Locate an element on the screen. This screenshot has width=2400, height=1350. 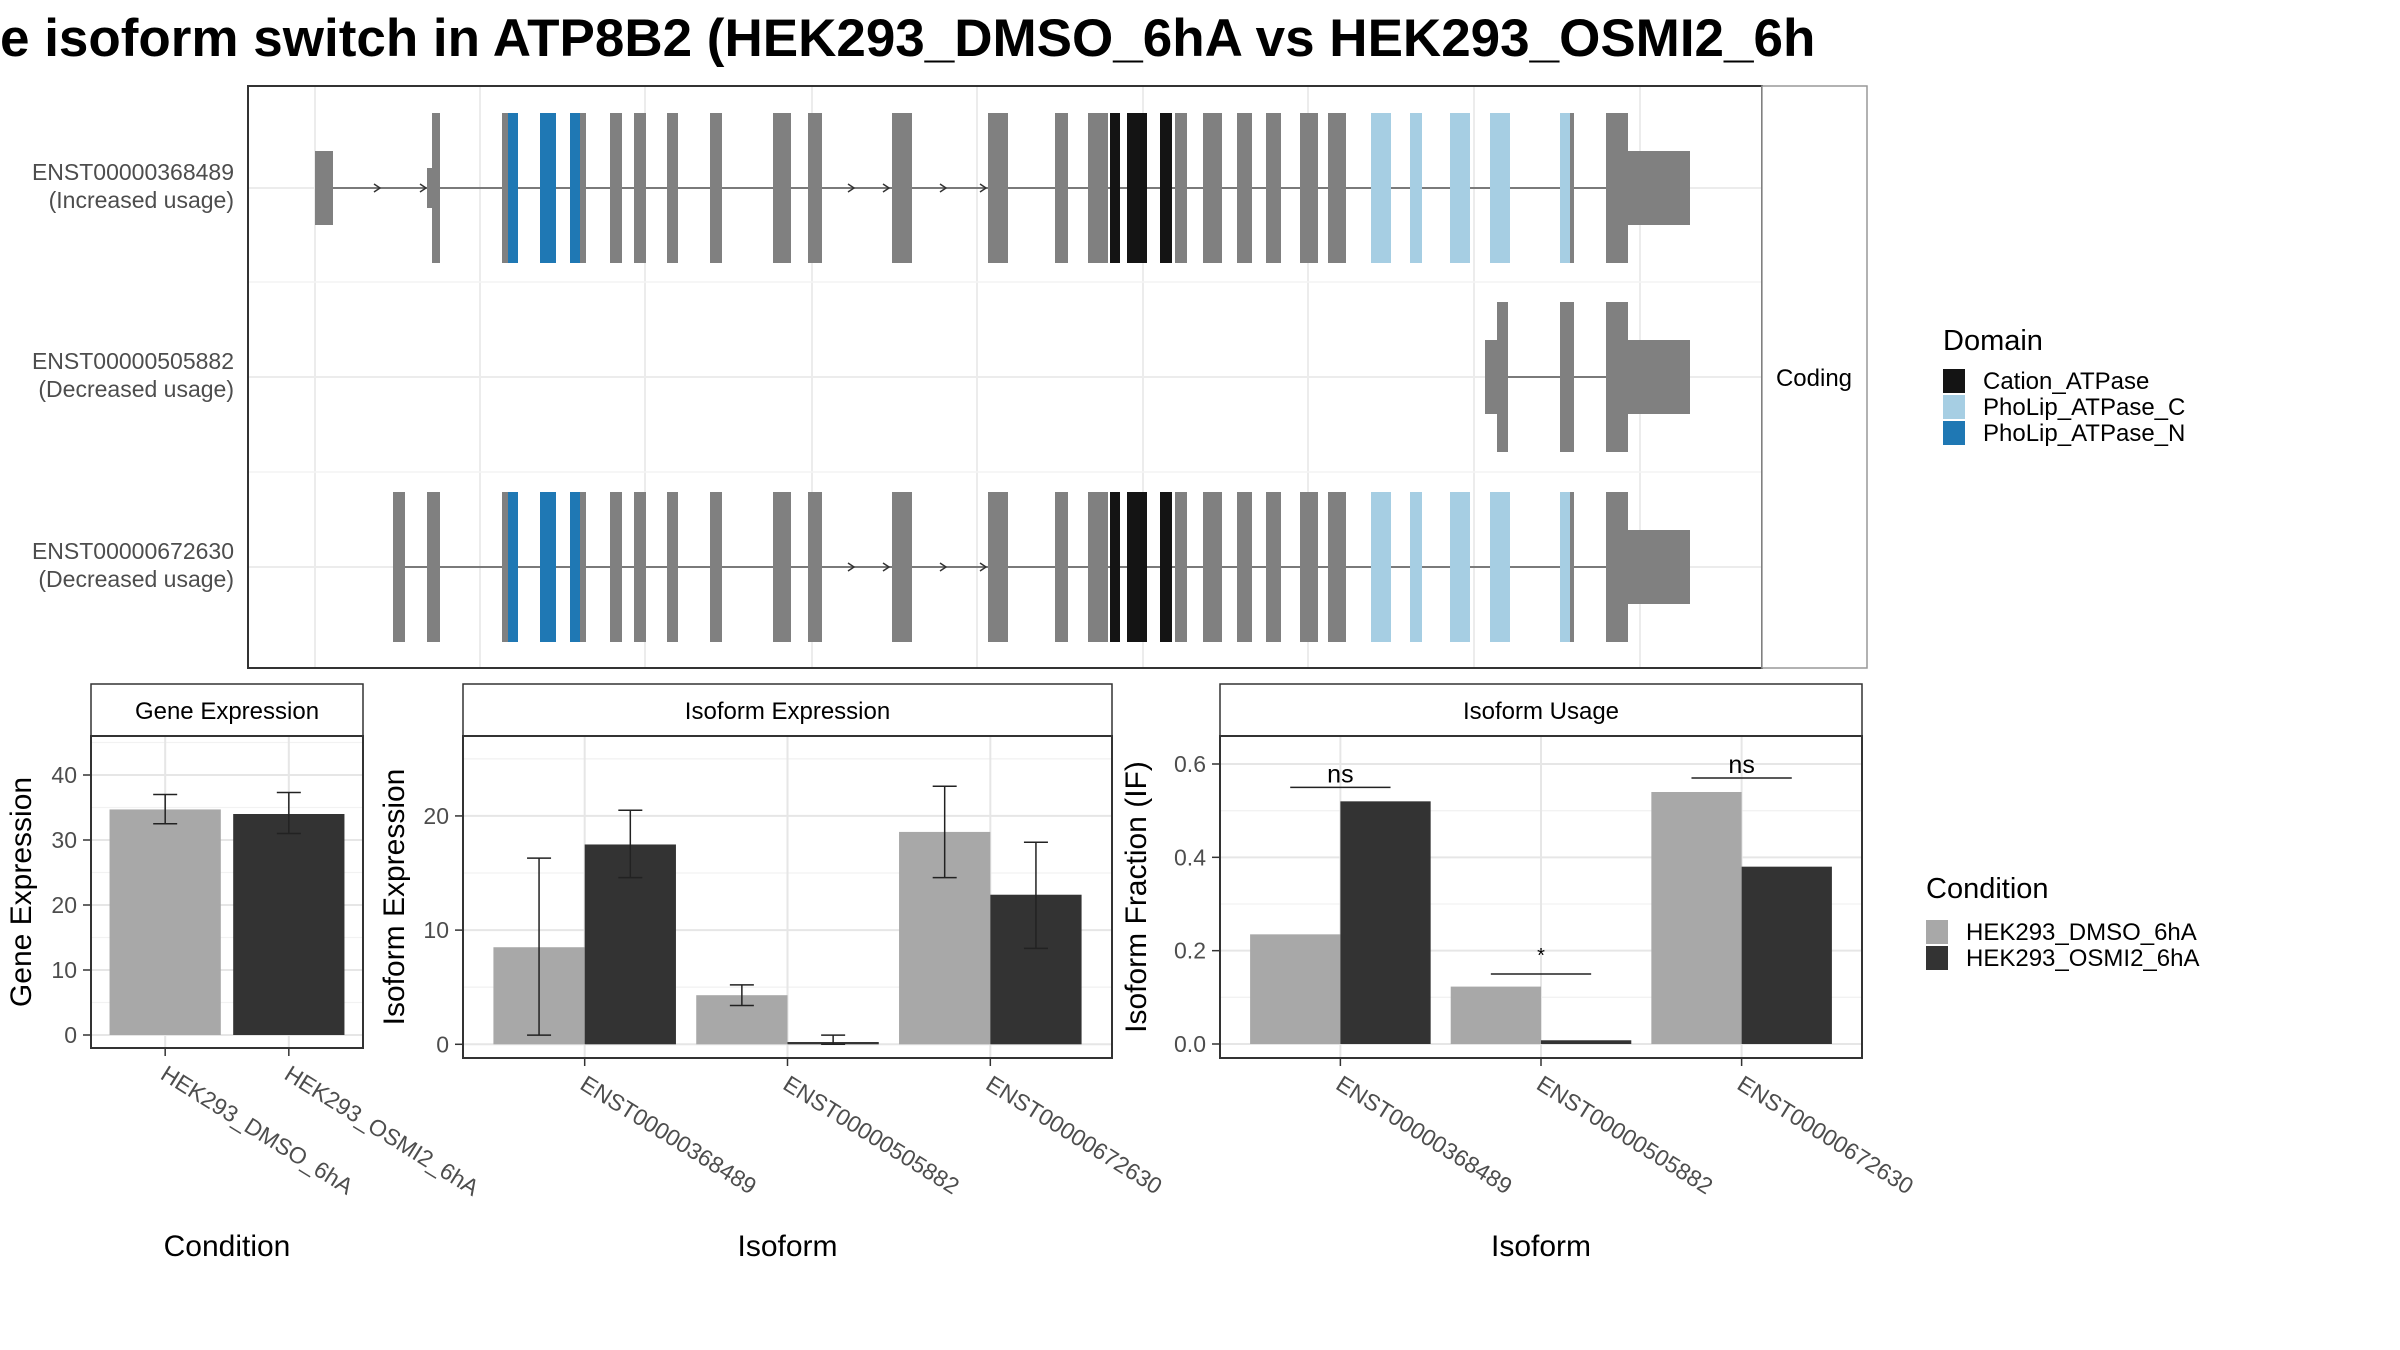
transcript-id-label: ENST00000672630 is located at coordinates (133, 551).